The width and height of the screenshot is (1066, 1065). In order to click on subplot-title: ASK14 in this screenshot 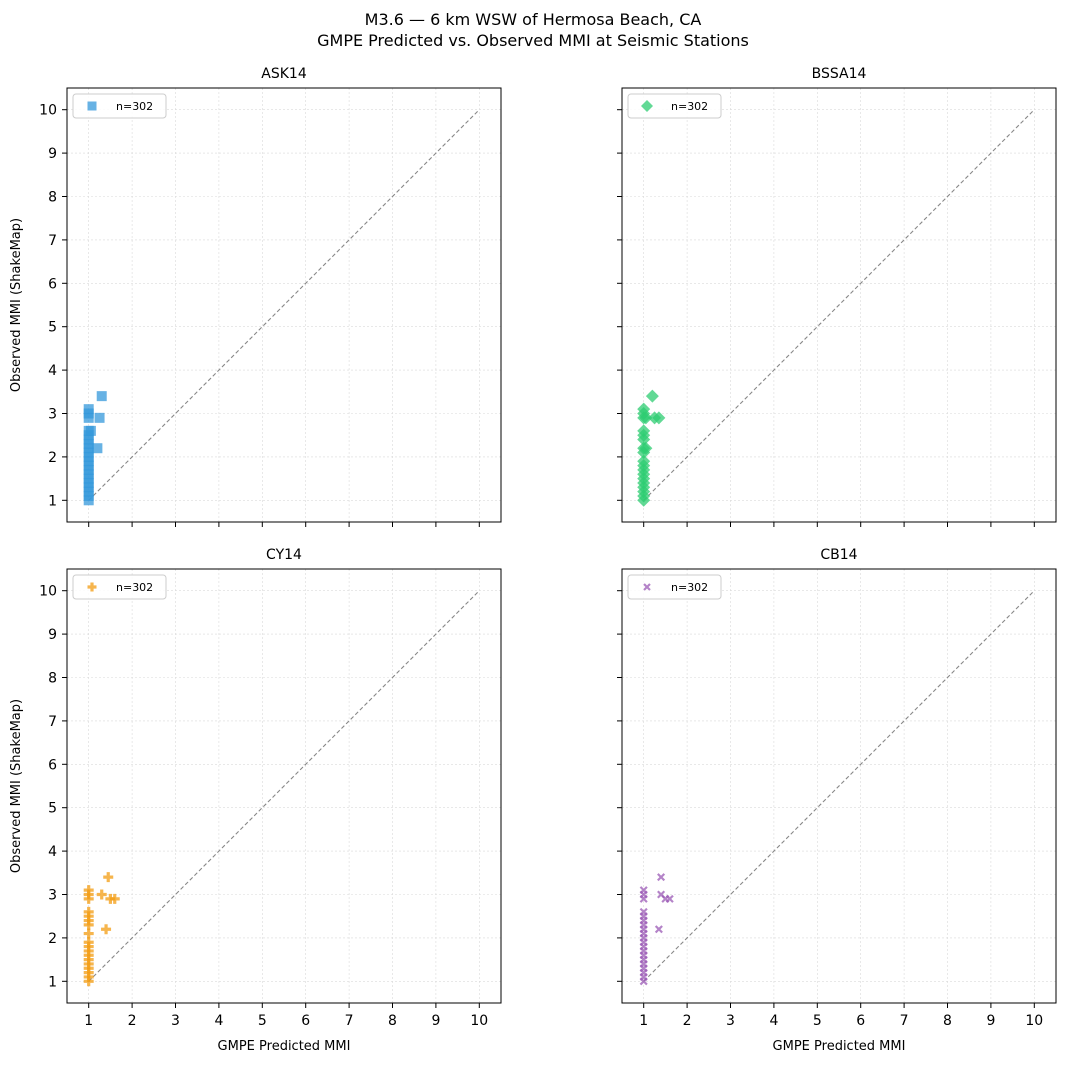, I will do `click(284, 74)`.